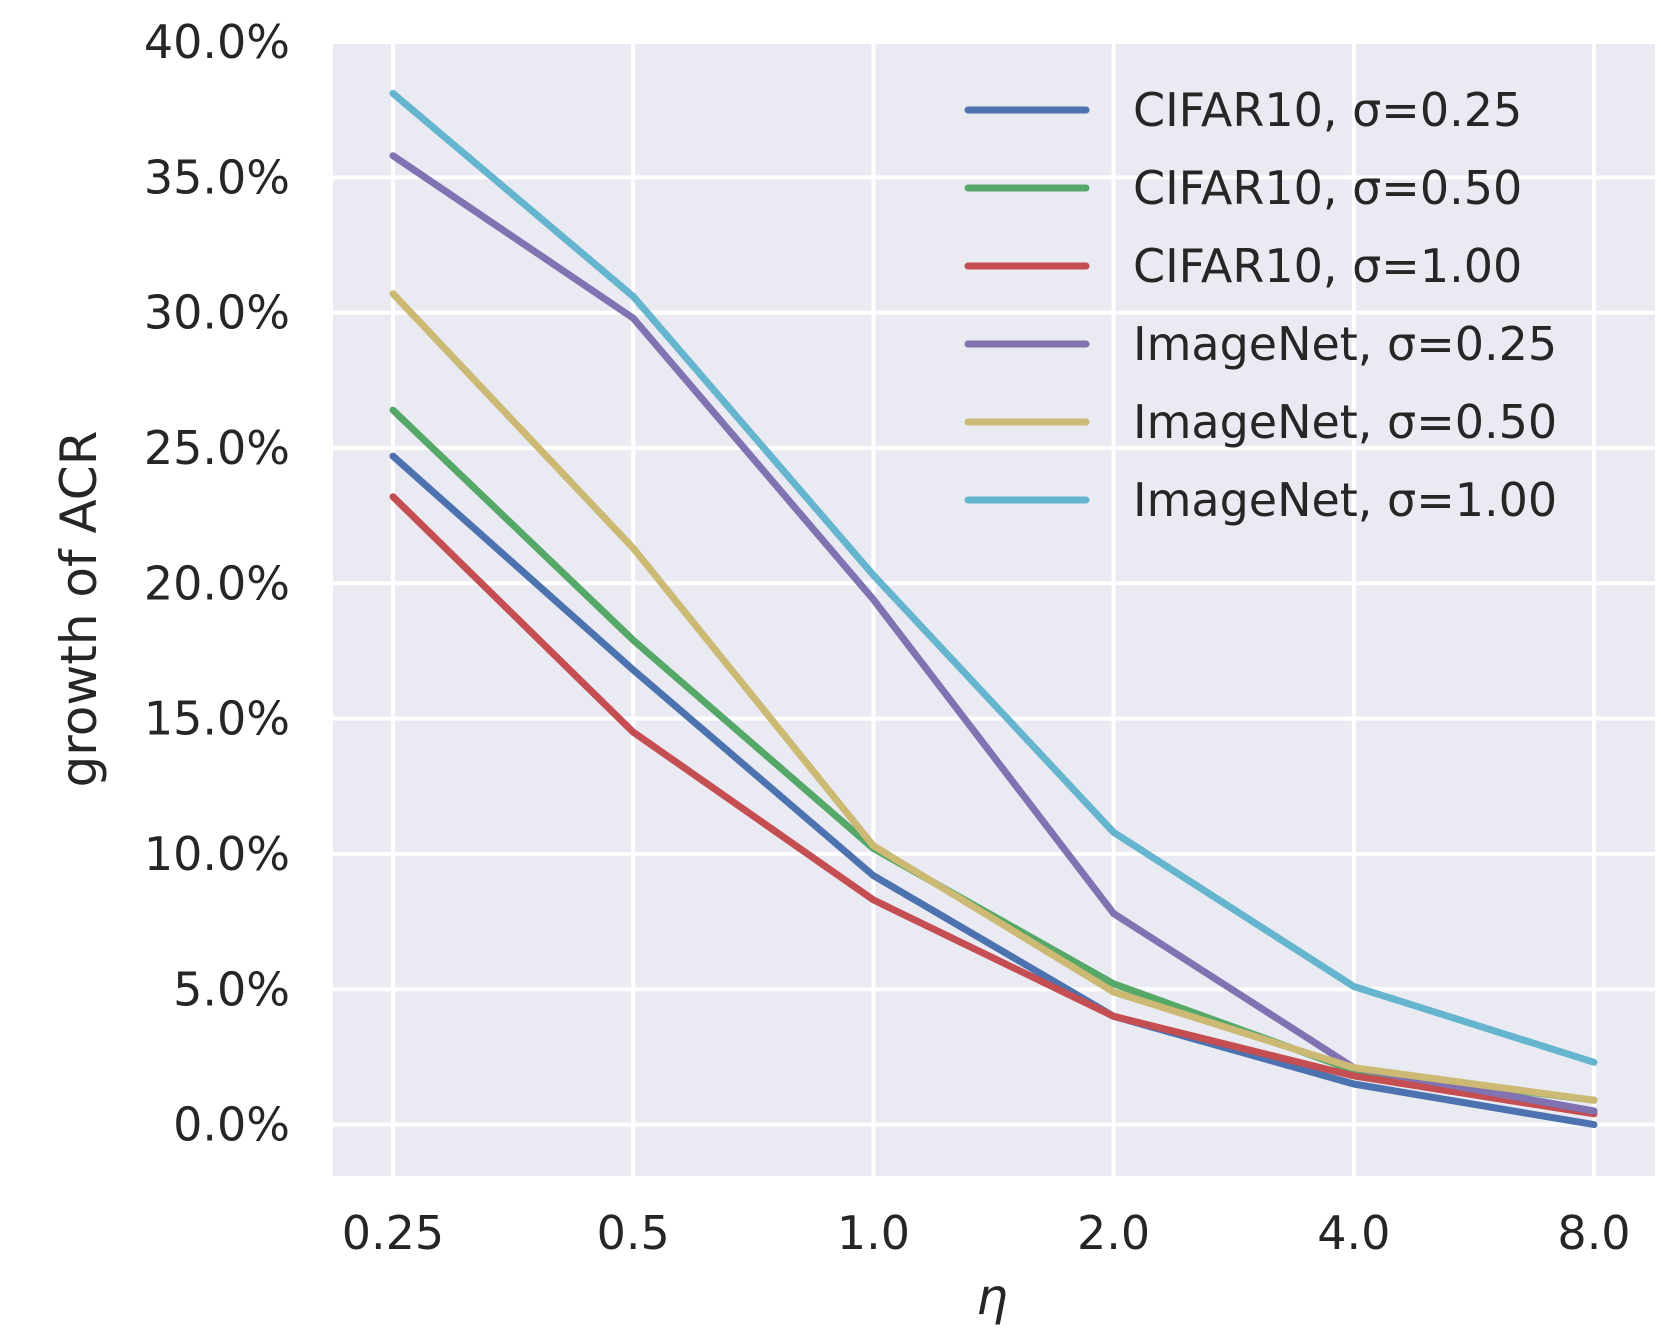 The width and height of the screenshot is (1661, 1330). What do you see at coordinates (217, 854) in the screenshot?
I see `y-tick-label: 10.0%` at bounding box center [217, 854].